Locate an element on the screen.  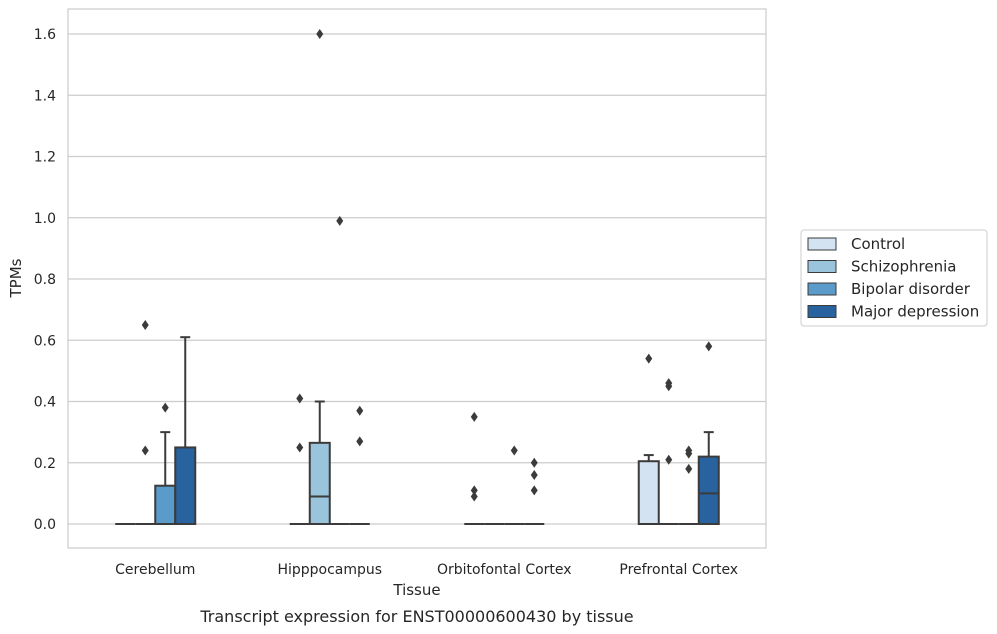
y-tick-label: 1.4 is located at coordinates (45, 96).